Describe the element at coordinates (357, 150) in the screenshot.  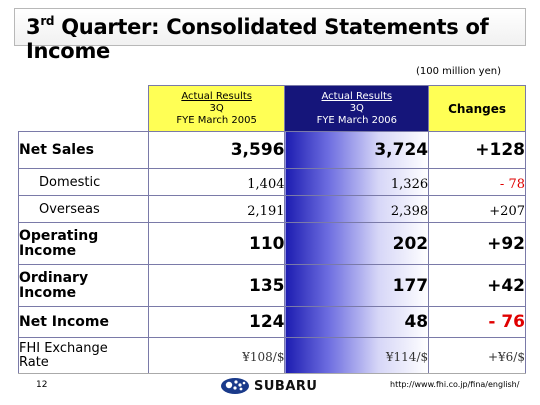
I see `value-2006: 3,724` at that location.